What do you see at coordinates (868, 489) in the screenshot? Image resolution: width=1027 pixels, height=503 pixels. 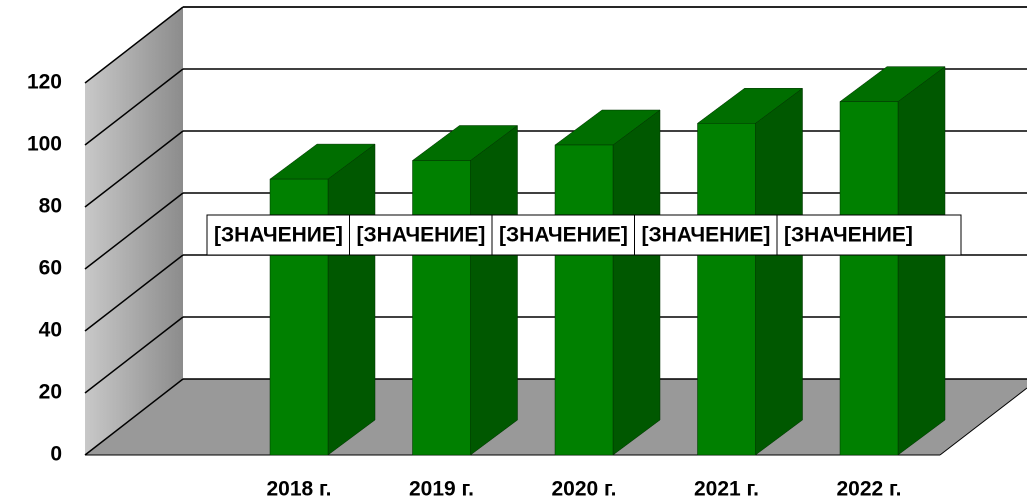 I see `x-tick-label: 2022 г.` at bounding box center [868, 489].